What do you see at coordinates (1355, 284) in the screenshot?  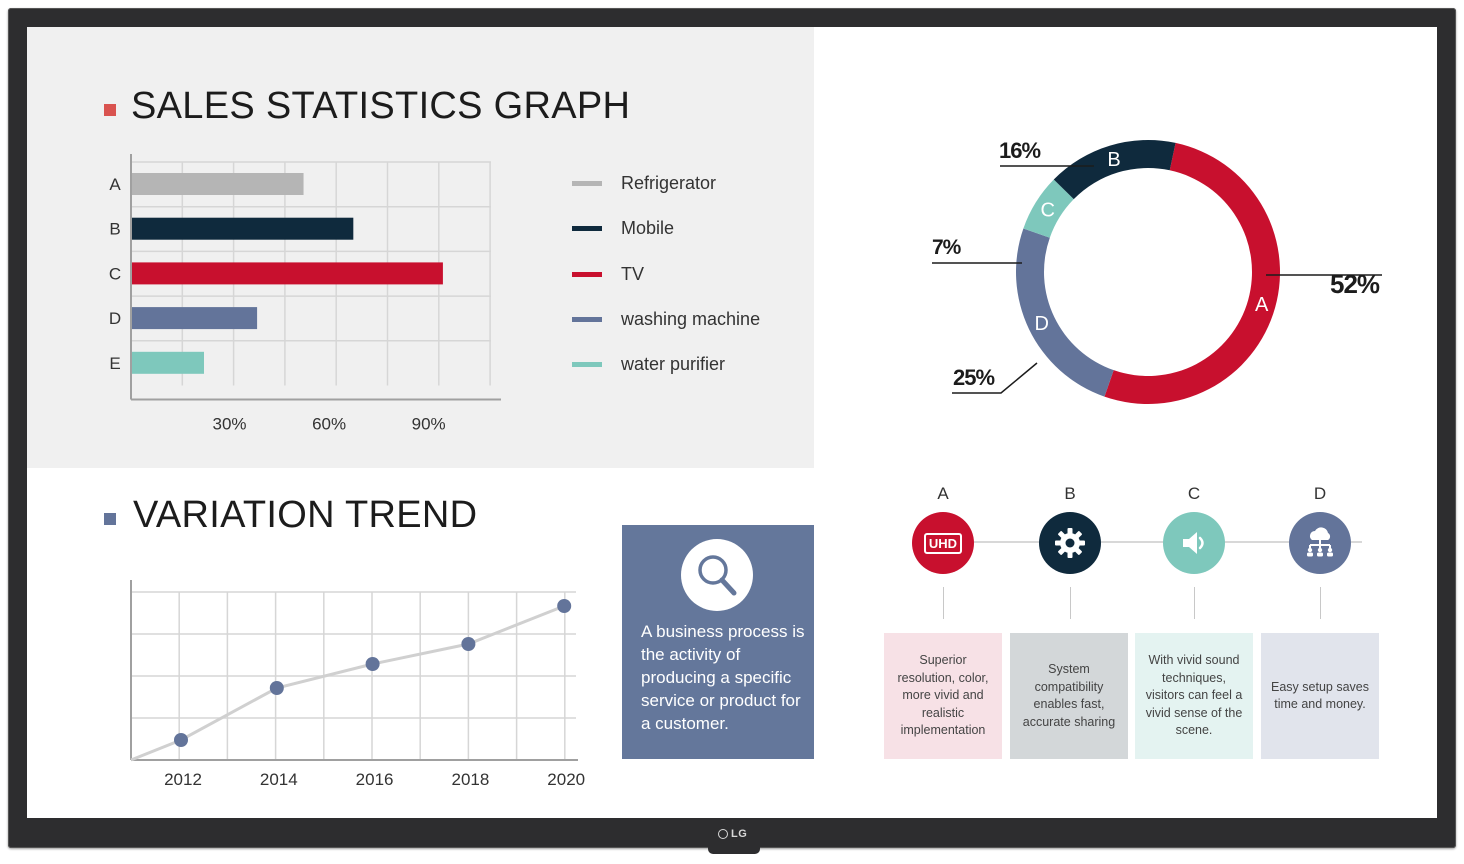 I see `donut-percent-label: 52%` at bounding box center [1355, 284].